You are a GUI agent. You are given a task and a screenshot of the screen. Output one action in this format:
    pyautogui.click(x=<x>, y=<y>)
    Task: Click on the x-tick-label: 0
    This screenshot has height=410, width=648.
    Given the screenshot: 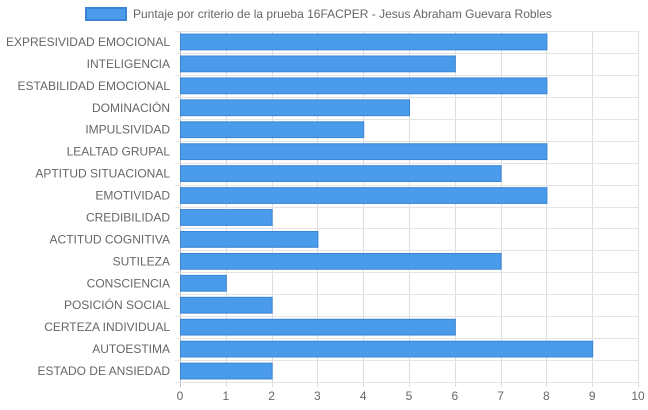 What is the action you would take?
    pyautogui.click(x=180, y=396)
    